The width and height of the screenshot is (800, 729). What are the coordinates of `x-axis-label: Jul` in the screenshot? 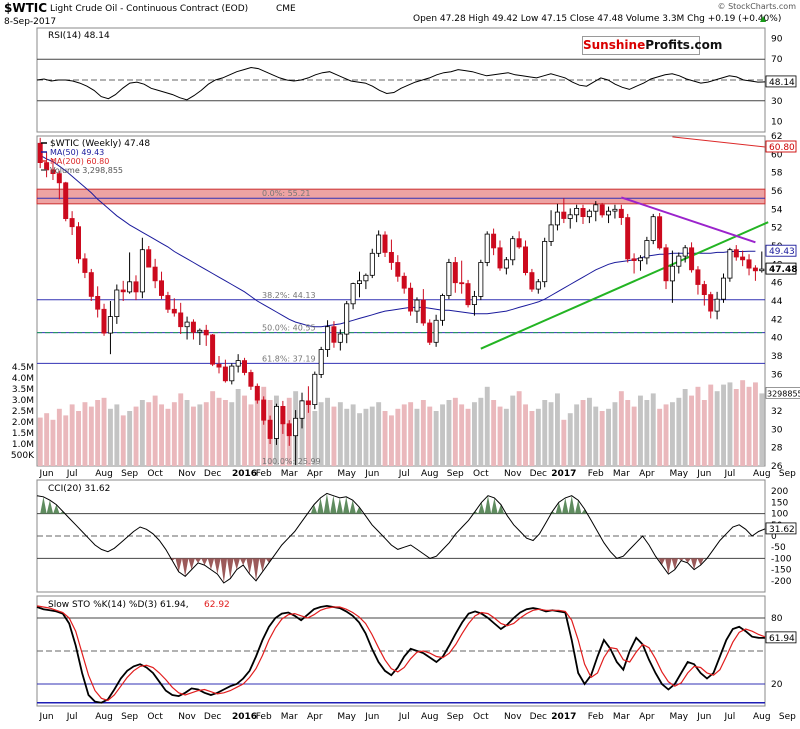 It's located at (72, 474).